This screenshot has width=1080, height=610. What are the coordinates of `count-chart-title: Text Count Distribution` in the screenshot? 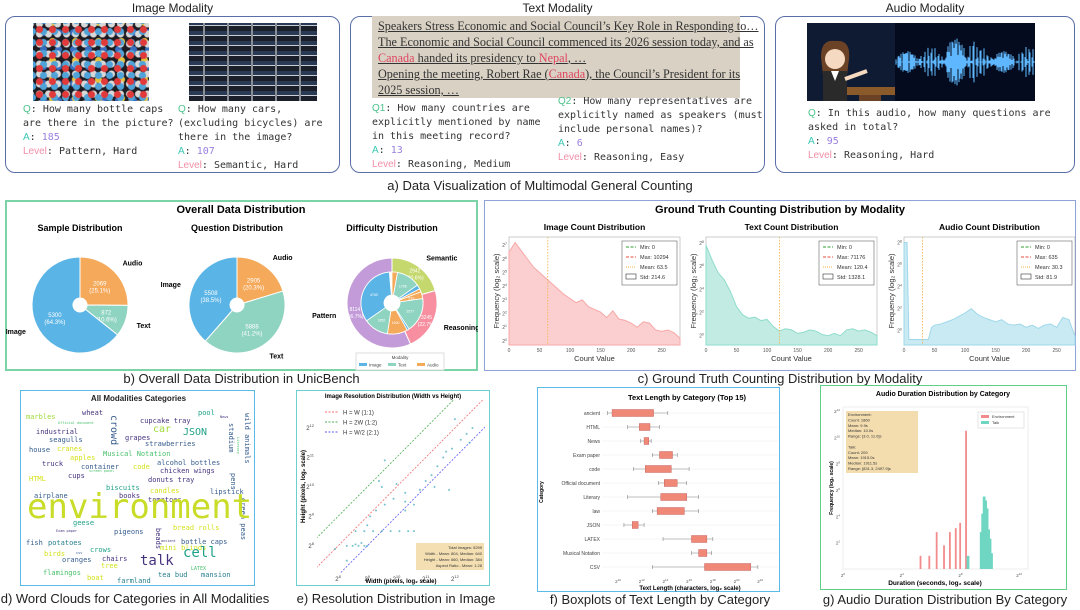 It's located at (792, 227).